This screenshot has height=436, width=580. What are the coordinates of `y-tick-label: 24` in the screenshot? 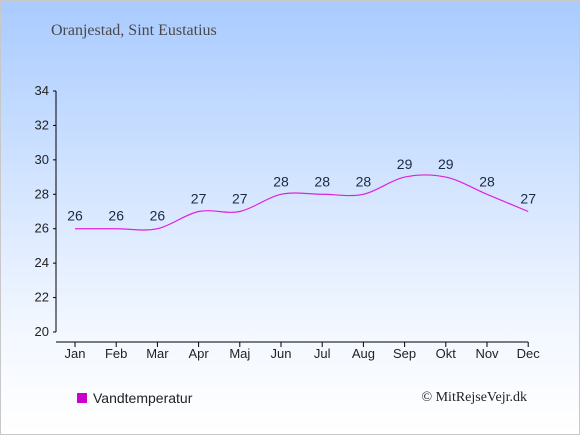 It's located at (42, 262).